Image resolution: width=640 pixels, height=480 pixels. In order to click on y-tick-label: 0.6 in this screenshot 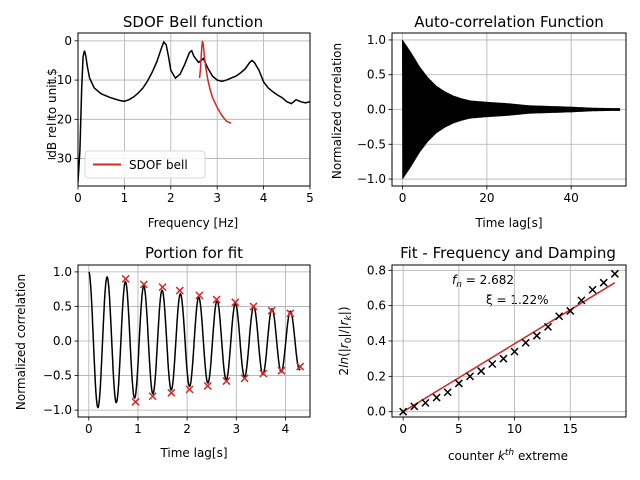, I will do `click(376, 306)`.